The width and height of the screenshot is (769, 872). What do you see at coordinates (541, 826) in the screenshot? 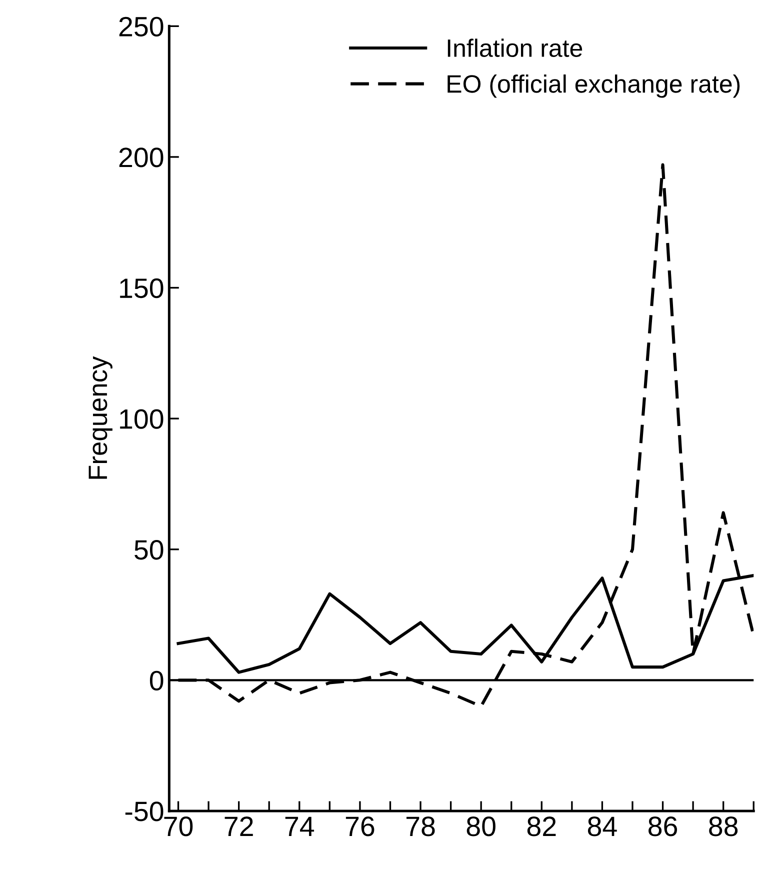
I see `x-tick-label: 82` at bounding box center [541, 826].